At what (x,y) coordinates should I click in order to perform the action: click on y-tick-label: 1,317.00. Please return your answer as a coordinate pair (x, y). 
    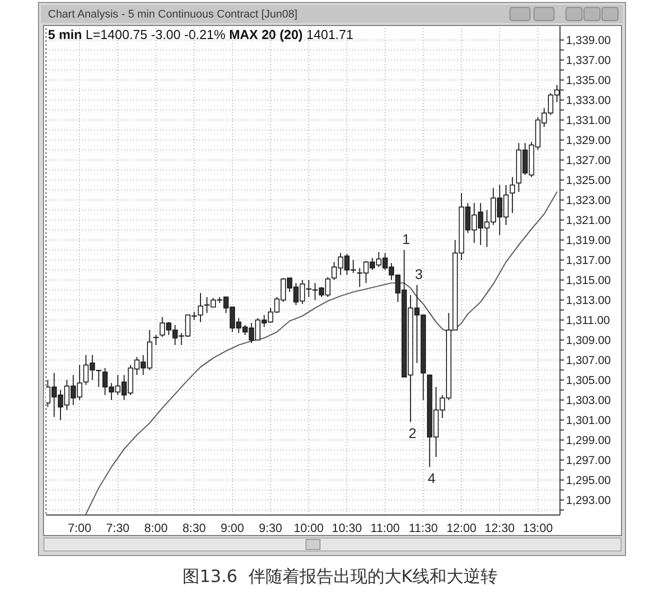
    Looking at the image, I should click on (588, 261).